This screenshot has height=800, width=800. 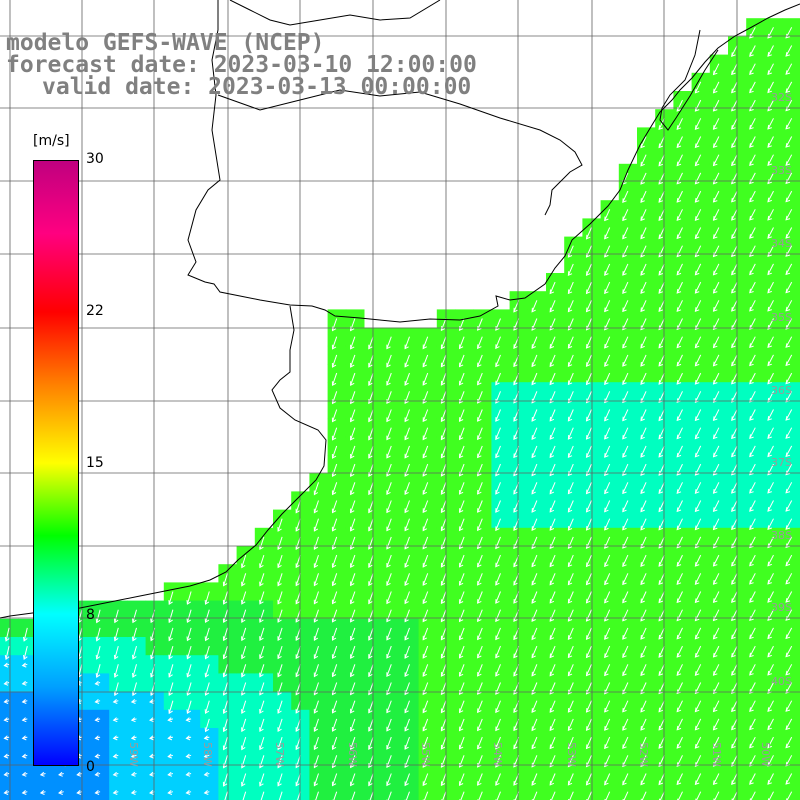 What do you see at coordinates (95, 463) in the screenshot?
I see `colorbar-tick-label: 15` at bounding box center [95, 463].